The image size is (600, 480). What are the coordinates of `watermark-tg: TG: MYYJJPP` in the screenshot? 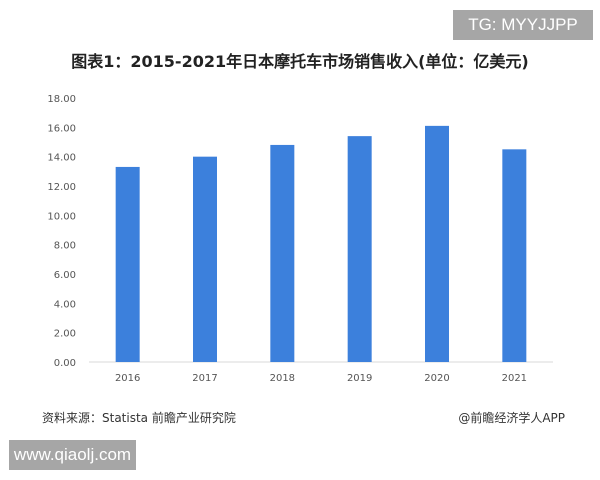 It's located at (523, 25).